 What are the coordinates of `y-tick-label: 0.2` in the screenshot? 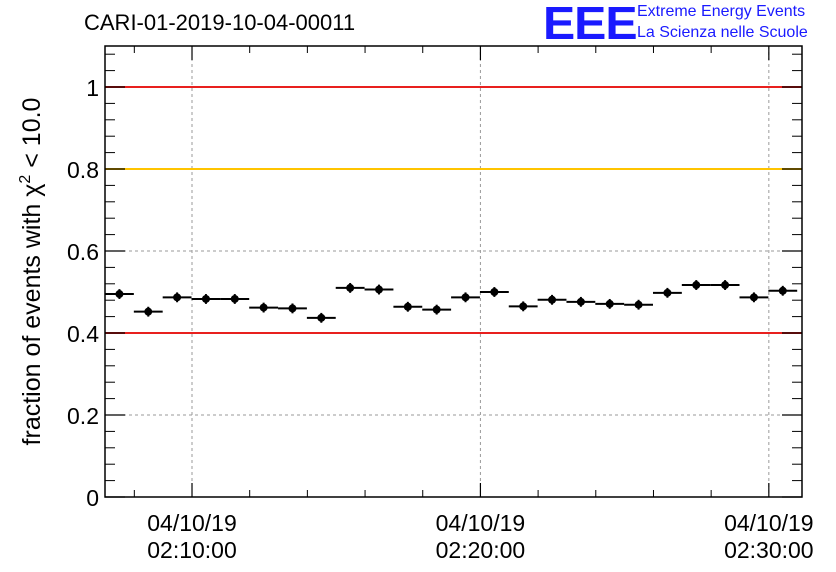 It's located at (83, 416).